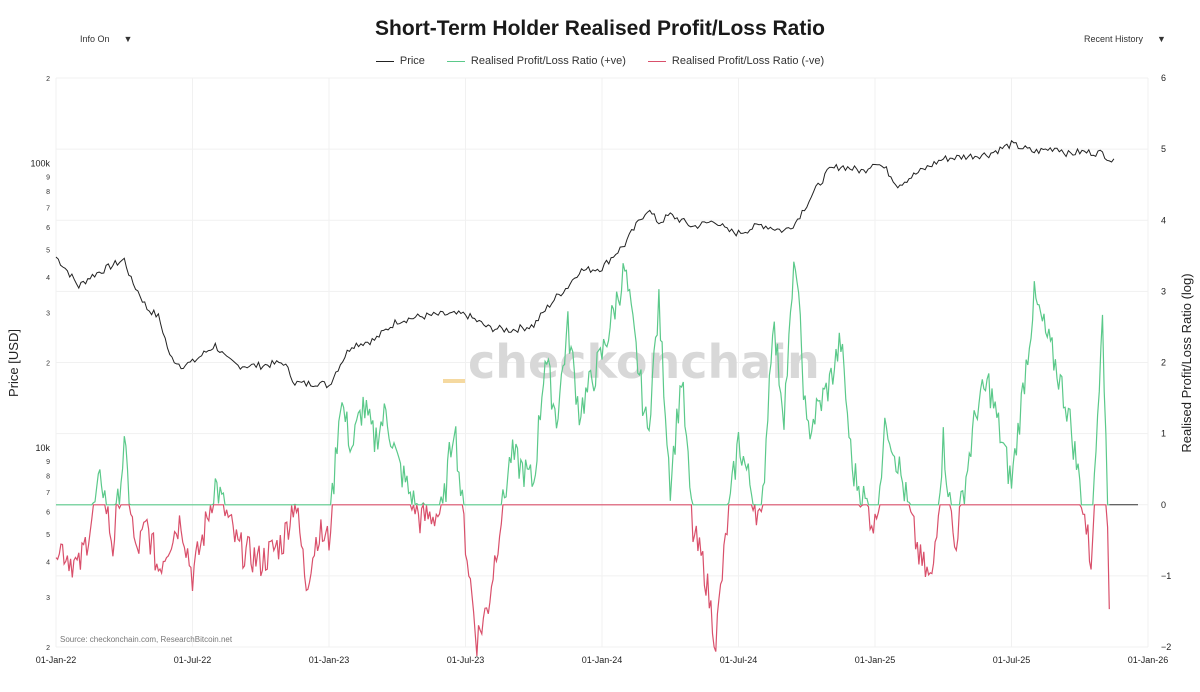 Image resolution: width=1200 pixels, height=692 pixels. Describe the element at coordinates (1163, 291) in the screenshot. I see `y-right-tick-label: 3` at that location.